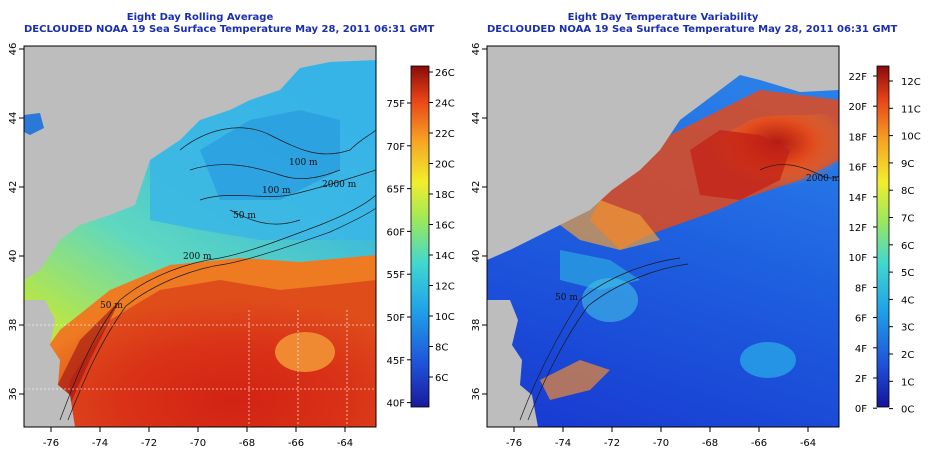  Describe the element at coordinates (858, 168) in the screenshot. I see `right-colorbar-f-label: 16F` at that location.